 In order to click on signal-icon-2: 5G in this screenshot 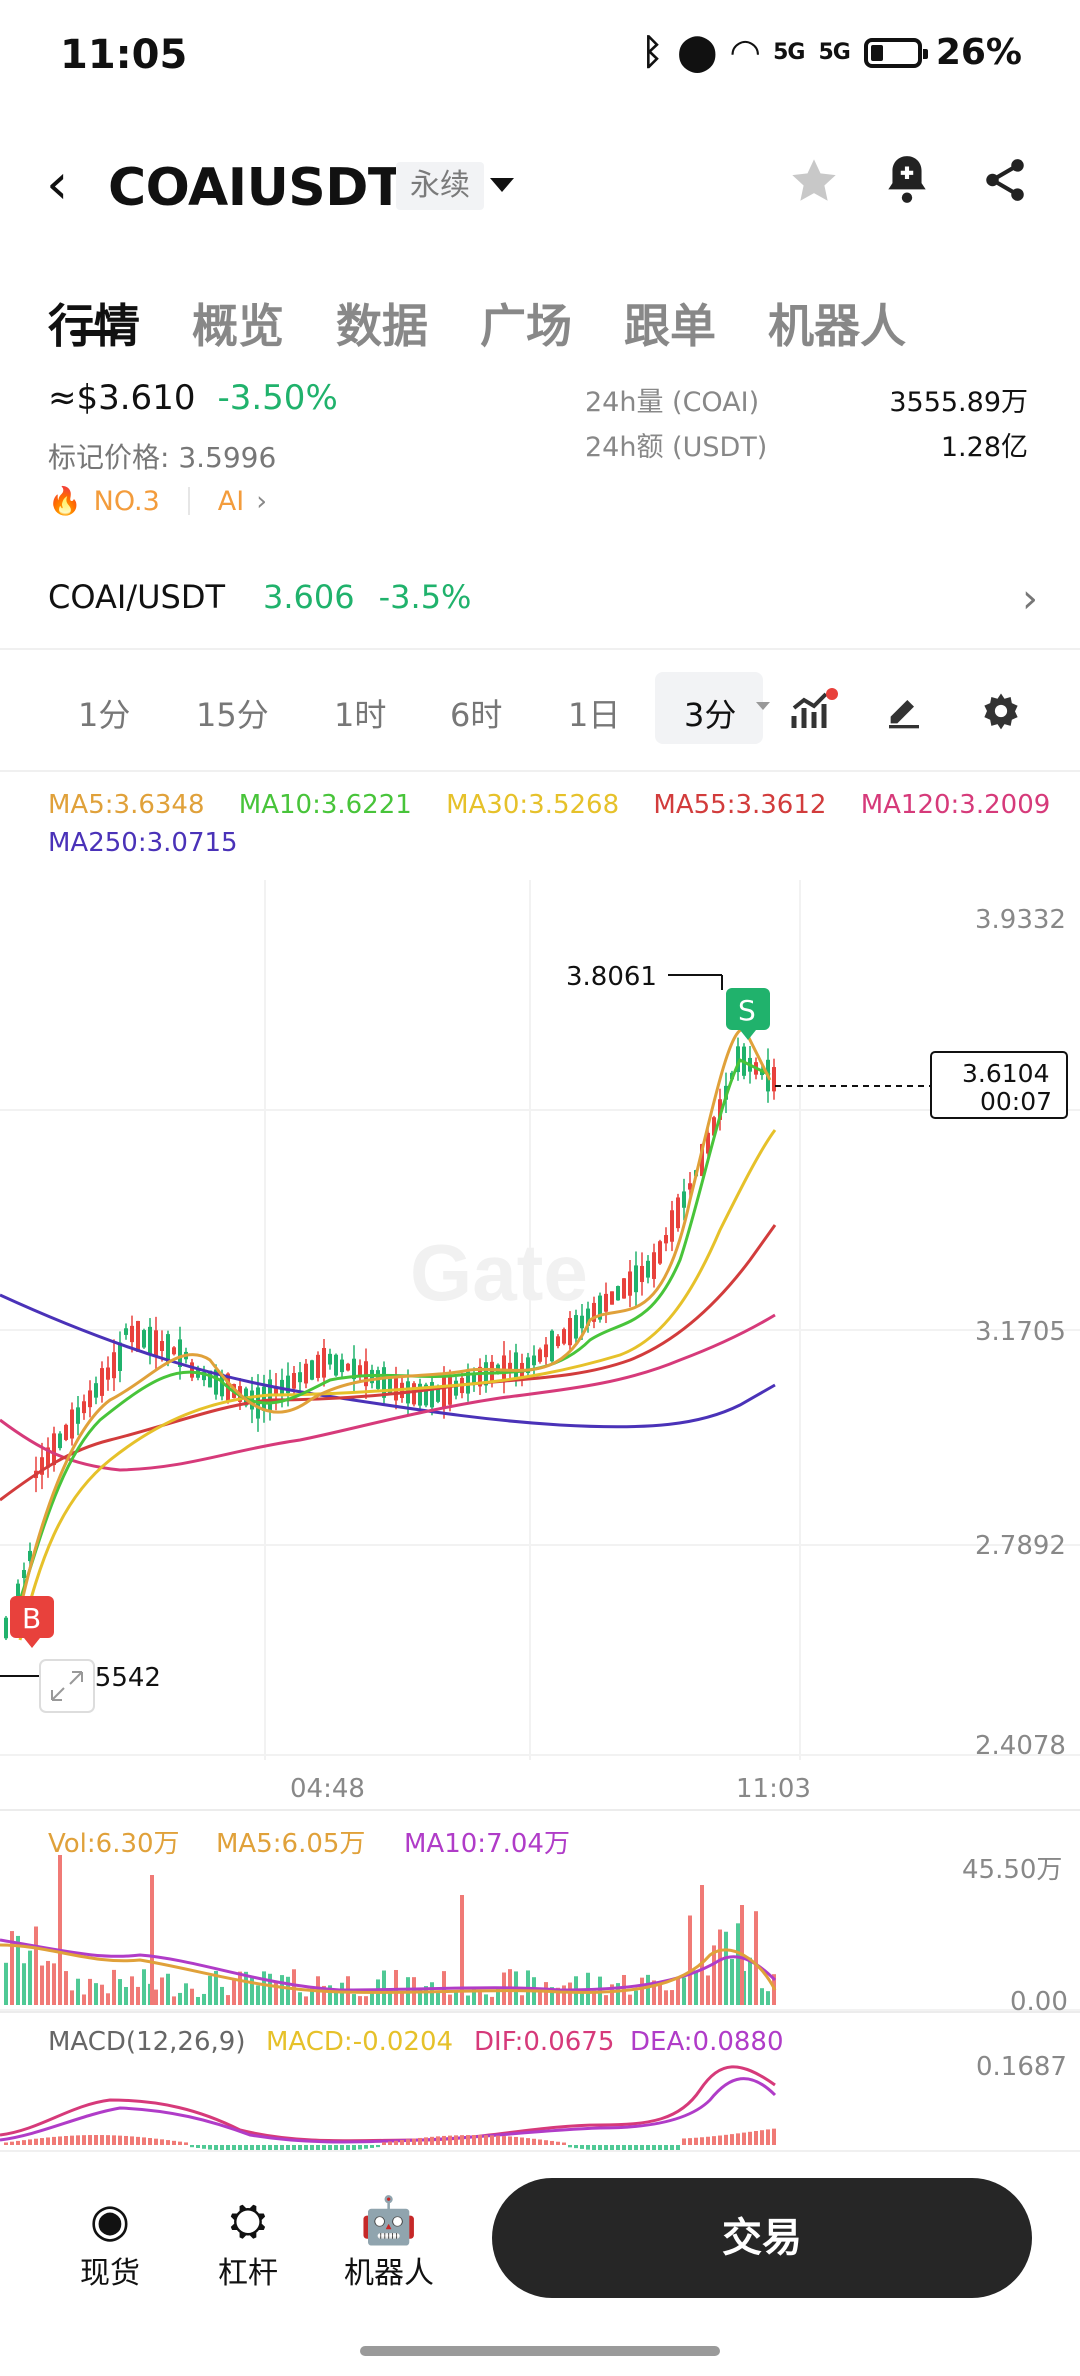, I will do `click(834, 52)`.